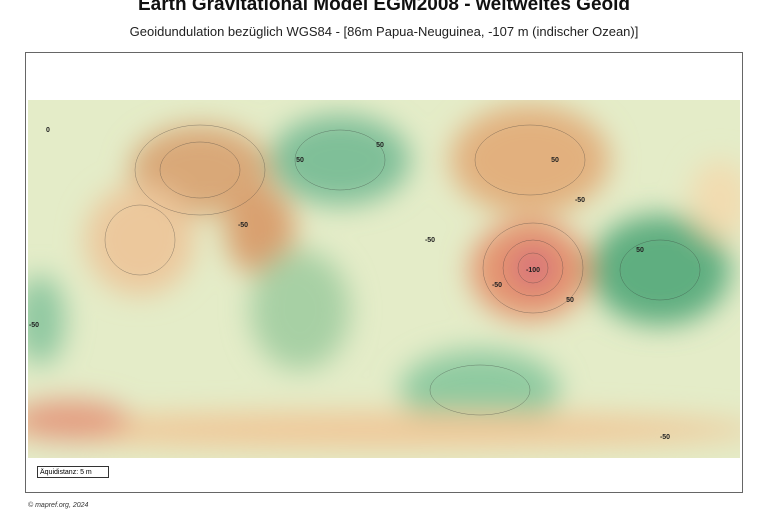 The height and width of the screenshot is (512, 768). What do you see at coordinates (73, 472) in the screenshot?
I see `legend: Äquidistanz: 5 m` at bounding box center [73, 472].